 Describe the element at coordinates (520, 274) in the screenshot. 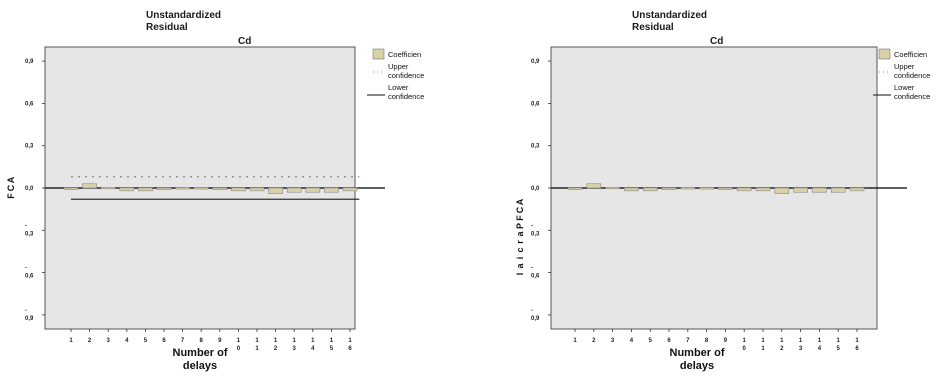

I see `y-axis-label: l` at that location.